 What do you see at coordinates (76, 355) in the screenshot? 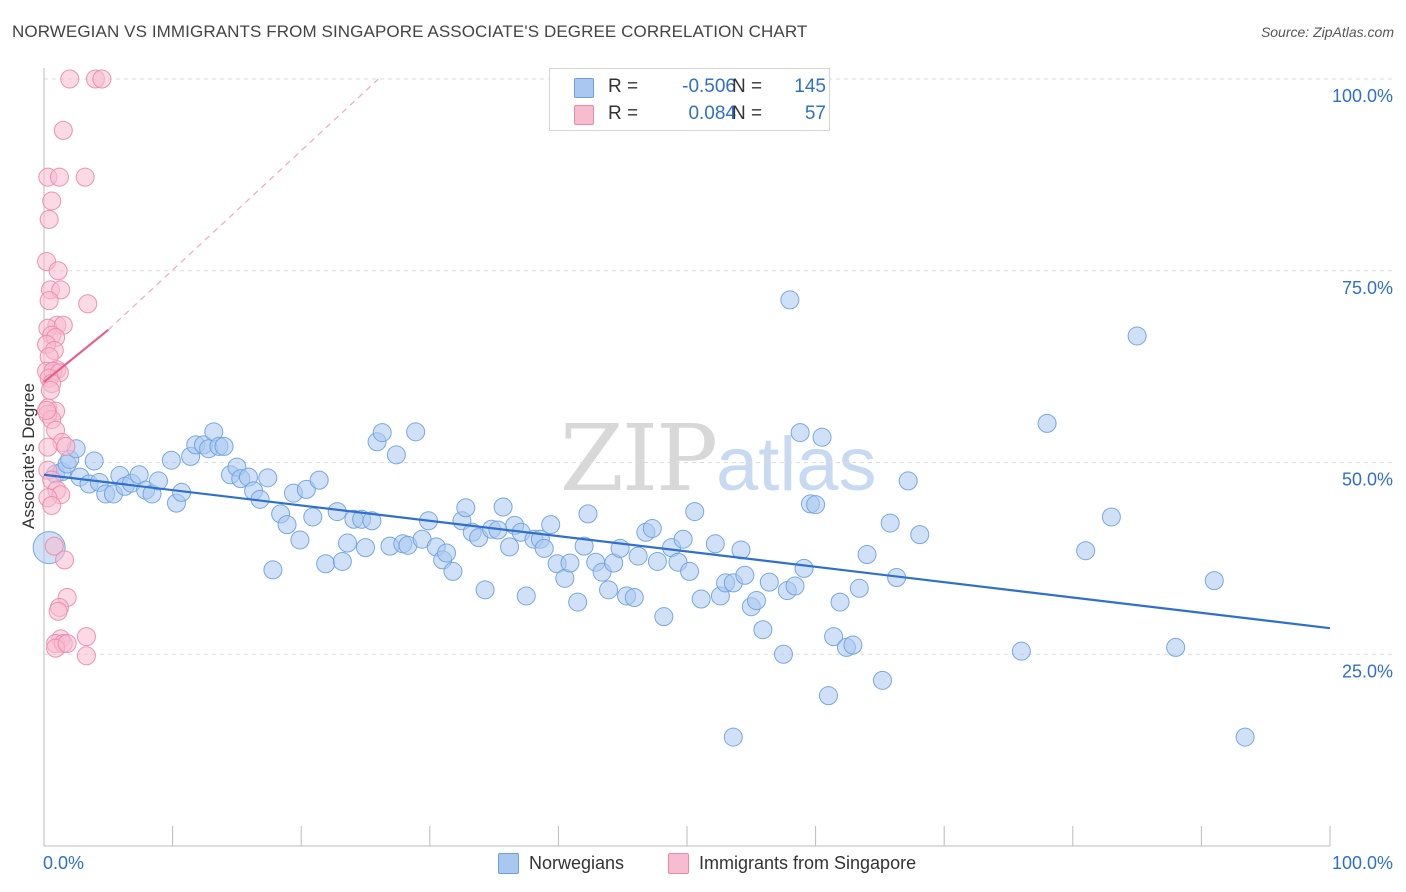
I see `trendline-singapore` at bounding box center [76, 355].